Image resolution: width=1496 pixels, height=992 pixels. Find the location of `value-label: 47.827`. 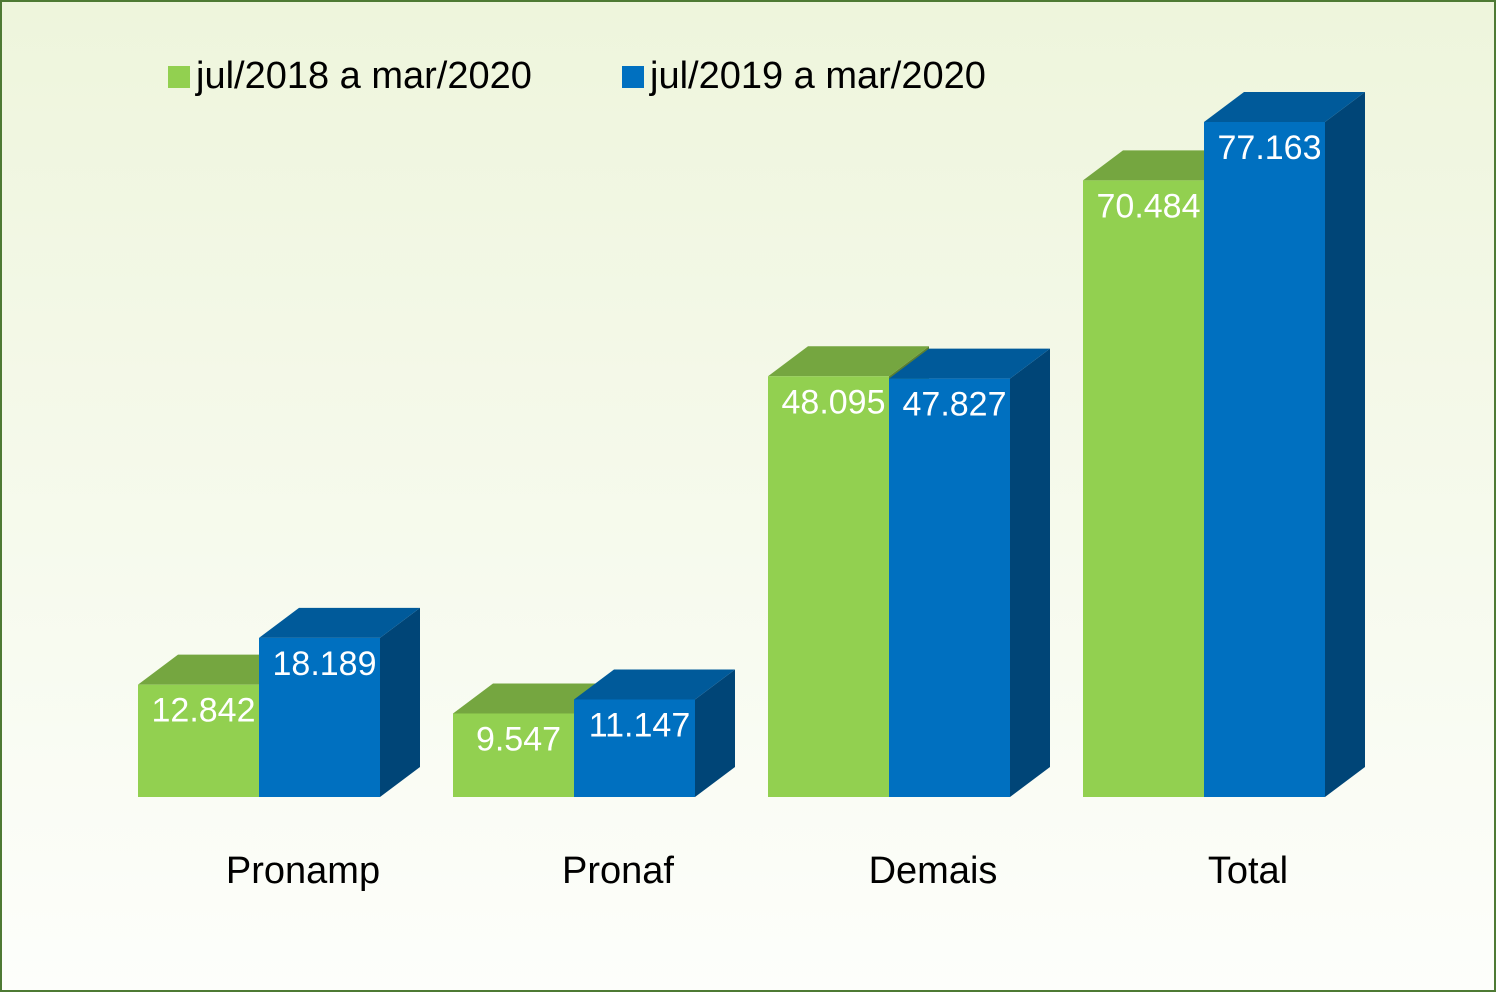

value-label: 47.827 is located at coordinates (955, 405).